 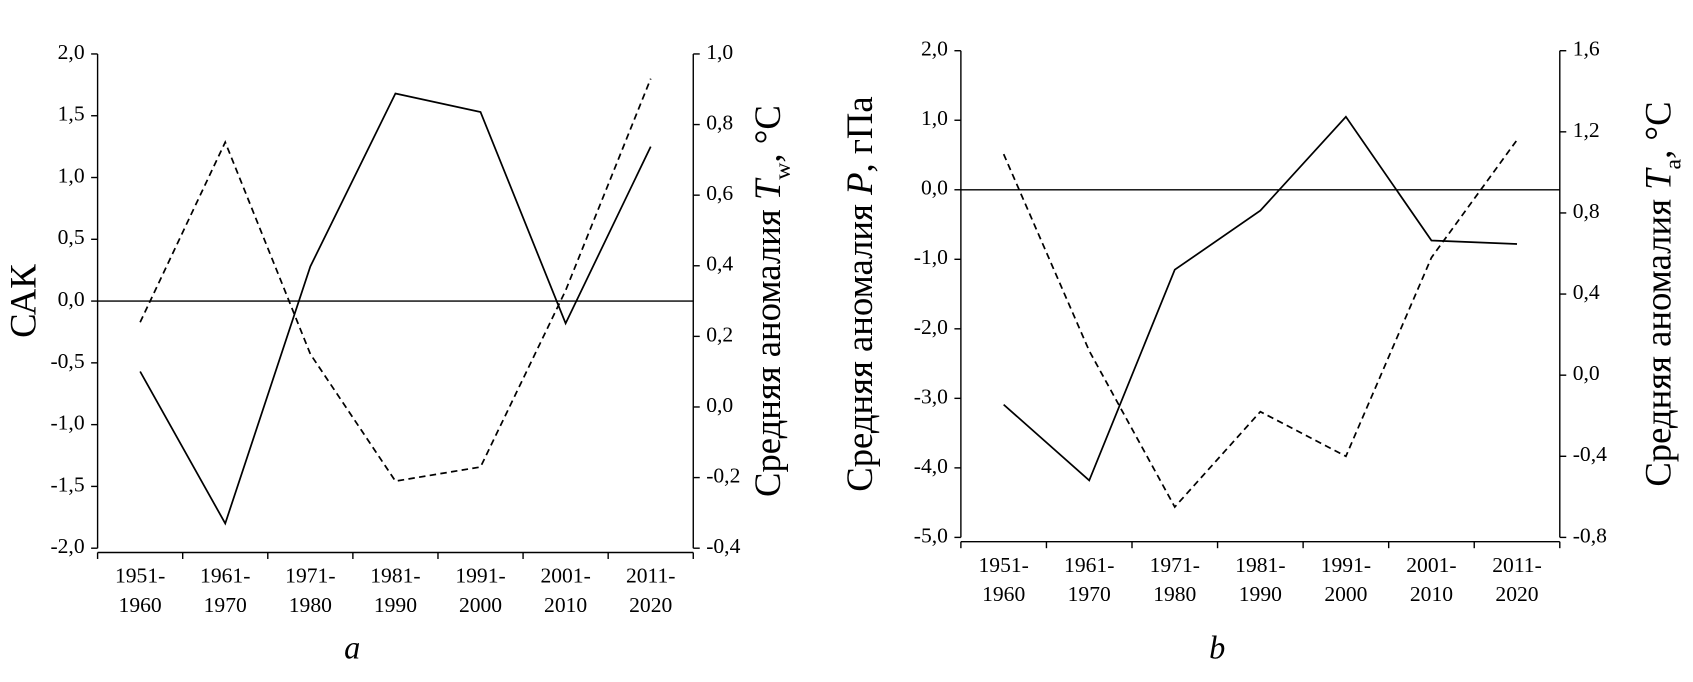 I want to click on panel-caption: a, so click(x=352, y=648).